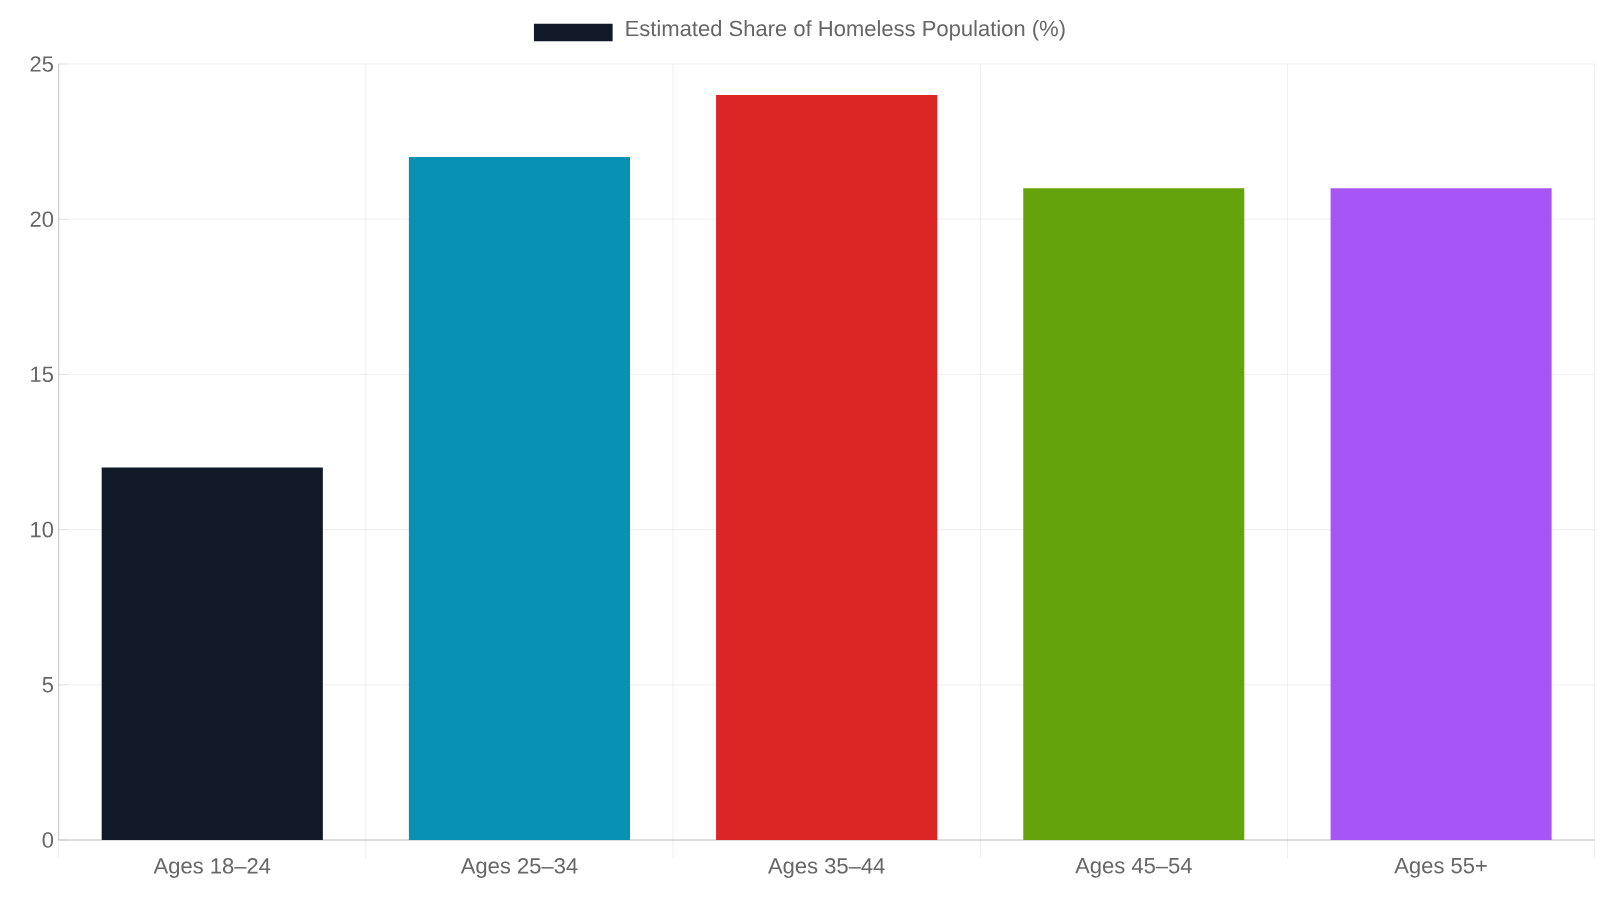 Image resolution: width=1600 pixels, height=900 pixels. I want to click on y-tick-label: 5, so click(48, 685).